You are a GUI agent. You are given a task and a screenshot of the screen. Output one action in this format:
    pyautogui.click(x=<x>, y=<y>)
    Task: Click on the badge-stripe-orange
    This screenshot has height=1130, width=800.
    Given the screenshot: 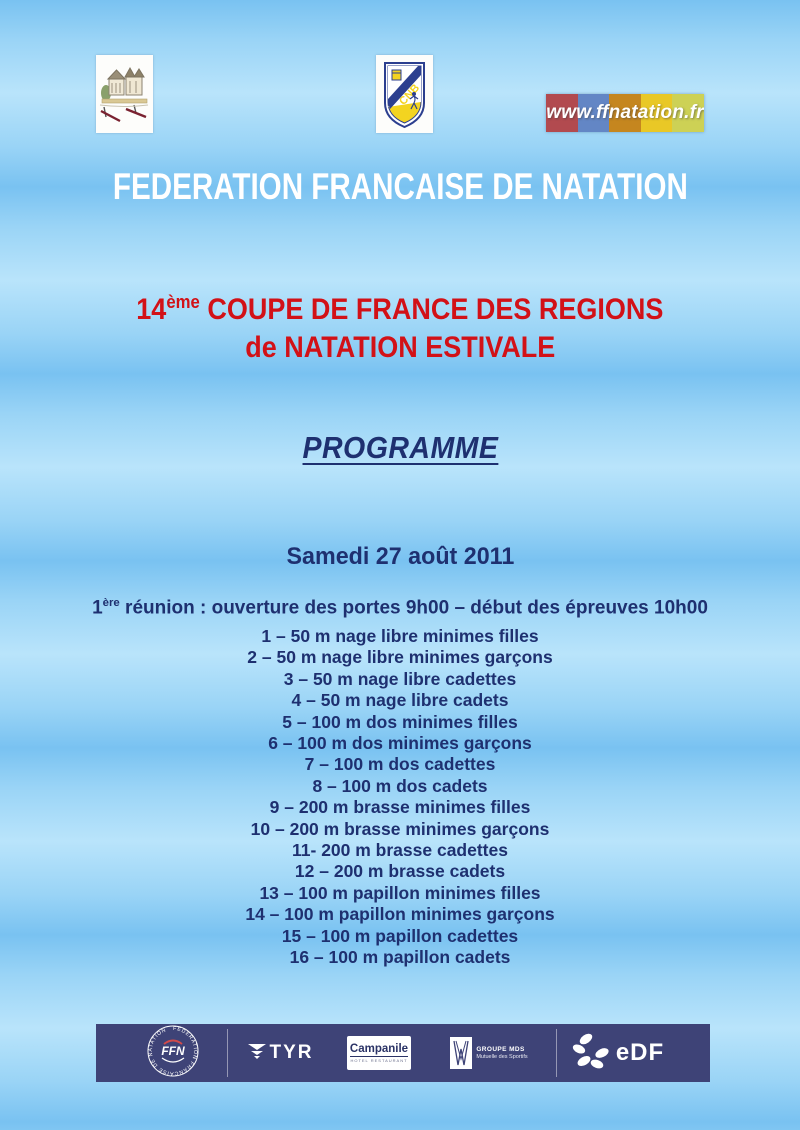 What is the action you would take?
    pyautogui.click(x=625, y=113)
    